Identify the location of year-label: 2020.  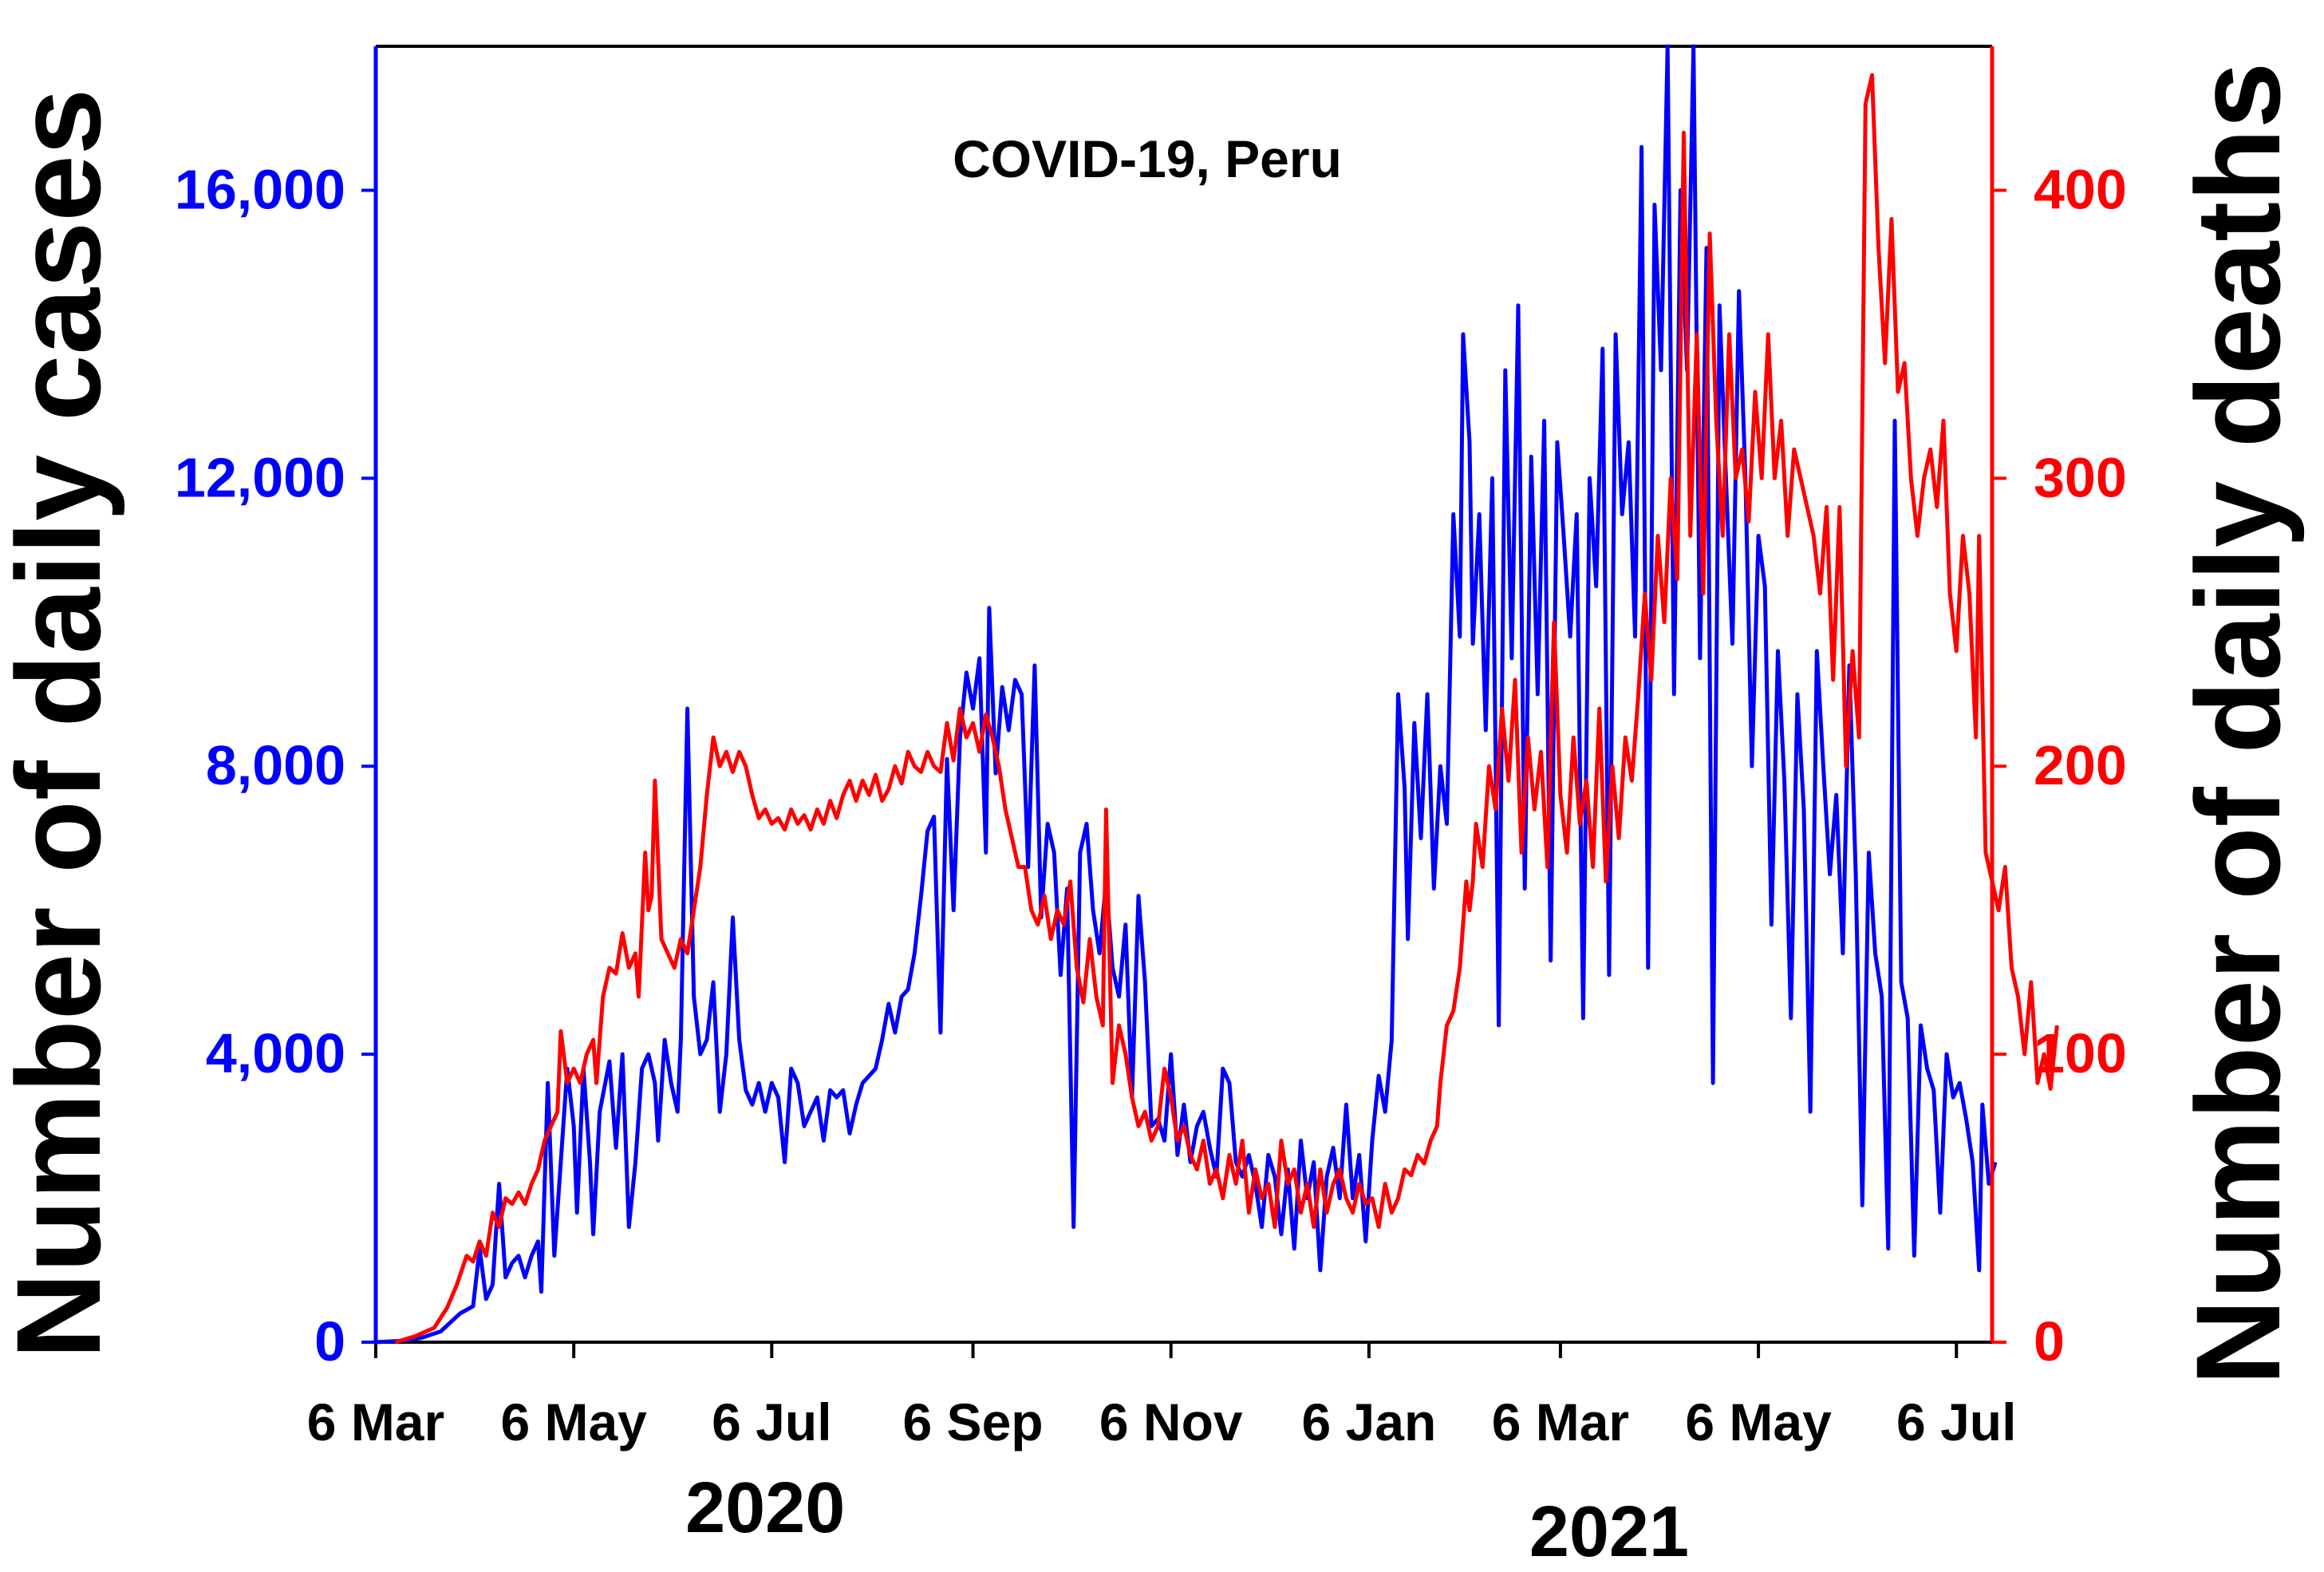
(765, 1508).